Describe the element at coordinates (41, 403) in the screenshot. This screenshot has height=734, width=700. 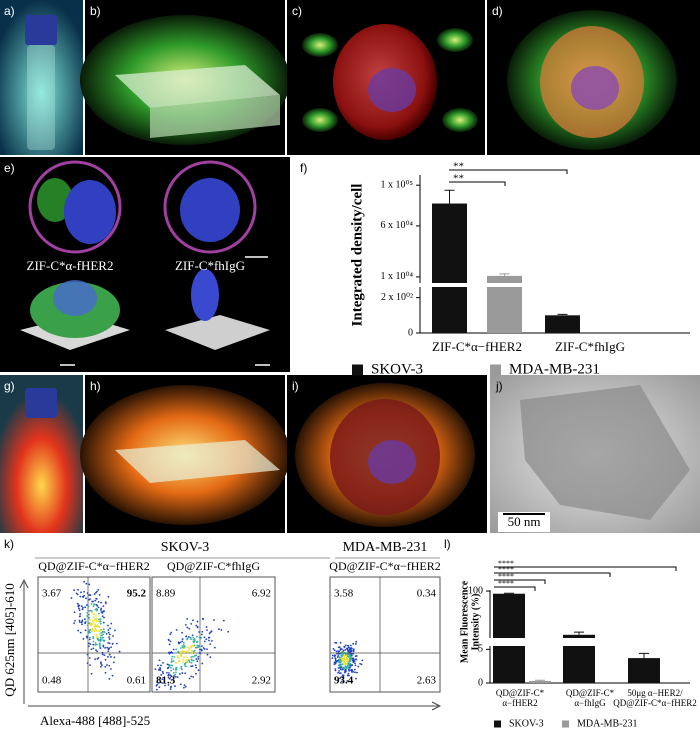
I see `vial-cap` at that location.